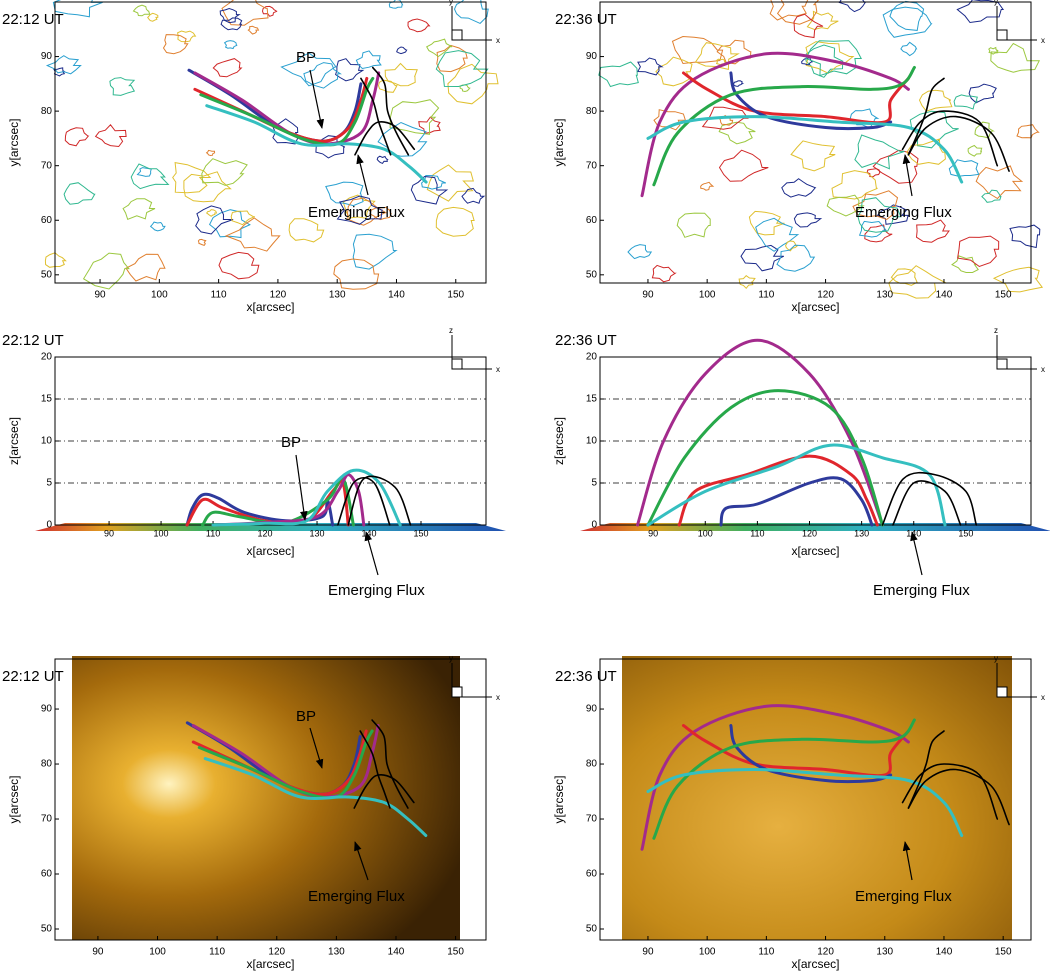 This screenshot has width=1050, height=979. I want to click on y-tick-label: 0, so click(594, 525).